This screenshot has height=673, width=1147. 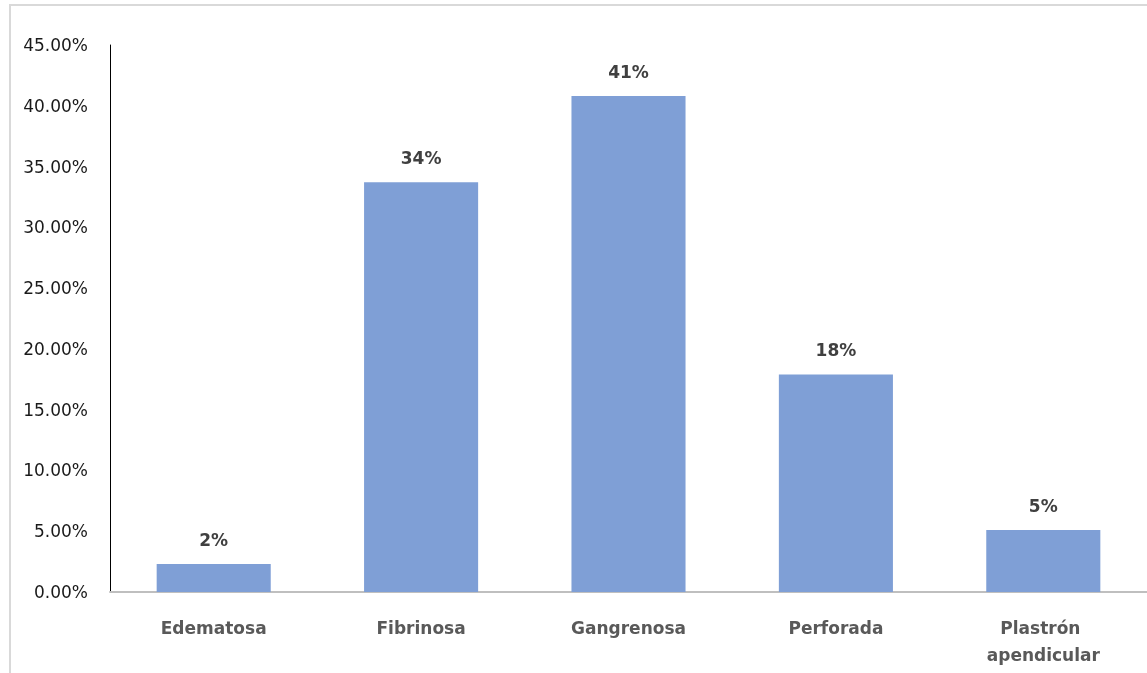 I want to click on y-tick-label: 20.00%, so click(x=55, y=348).